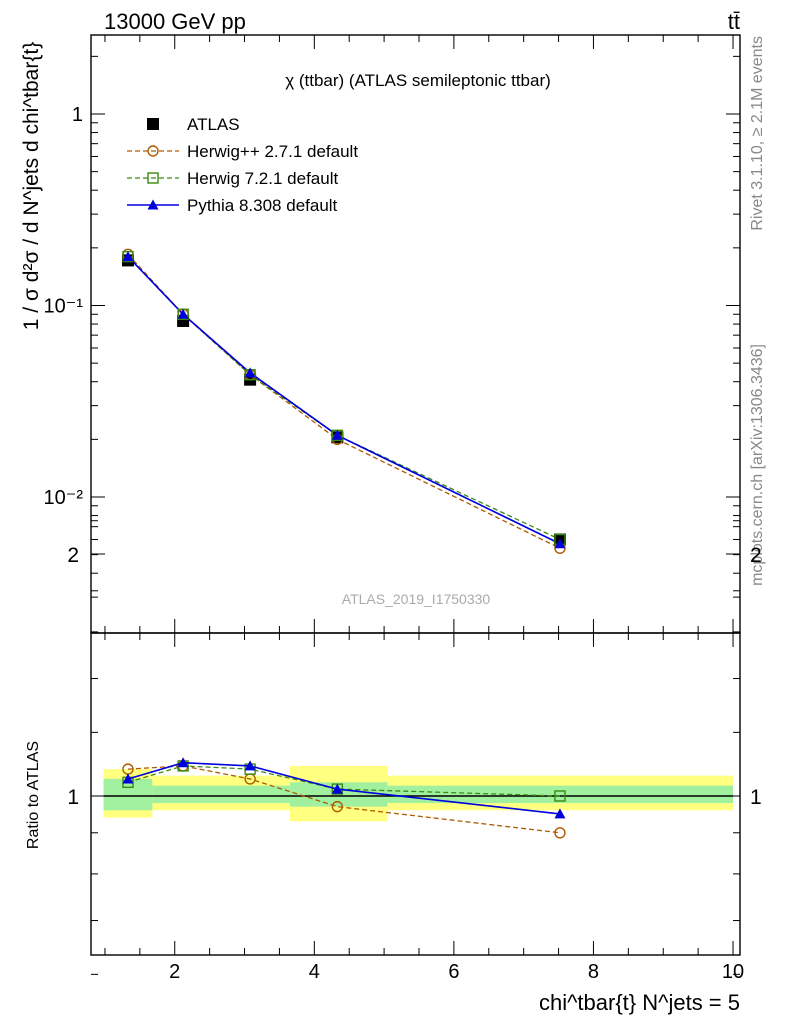 This screenshot has height=1024, width=786. I want to click on y-tick-label: 10⁻¹, so click(64, 307).